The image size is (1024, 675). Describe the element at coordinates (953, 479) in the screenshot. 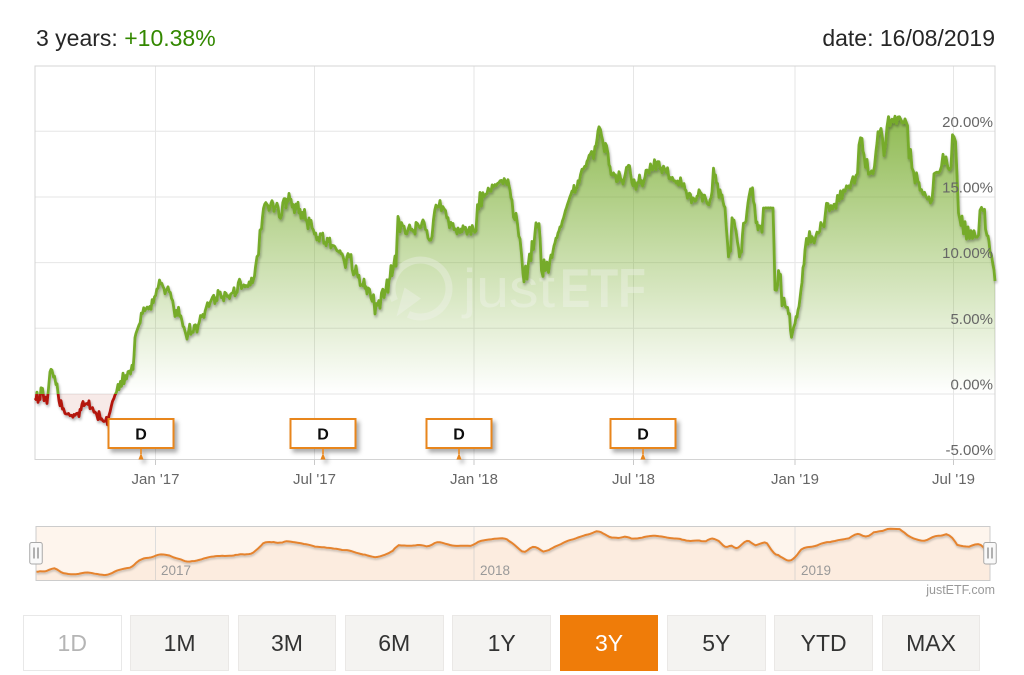

I see `svg-text: Jul '19` at that location.